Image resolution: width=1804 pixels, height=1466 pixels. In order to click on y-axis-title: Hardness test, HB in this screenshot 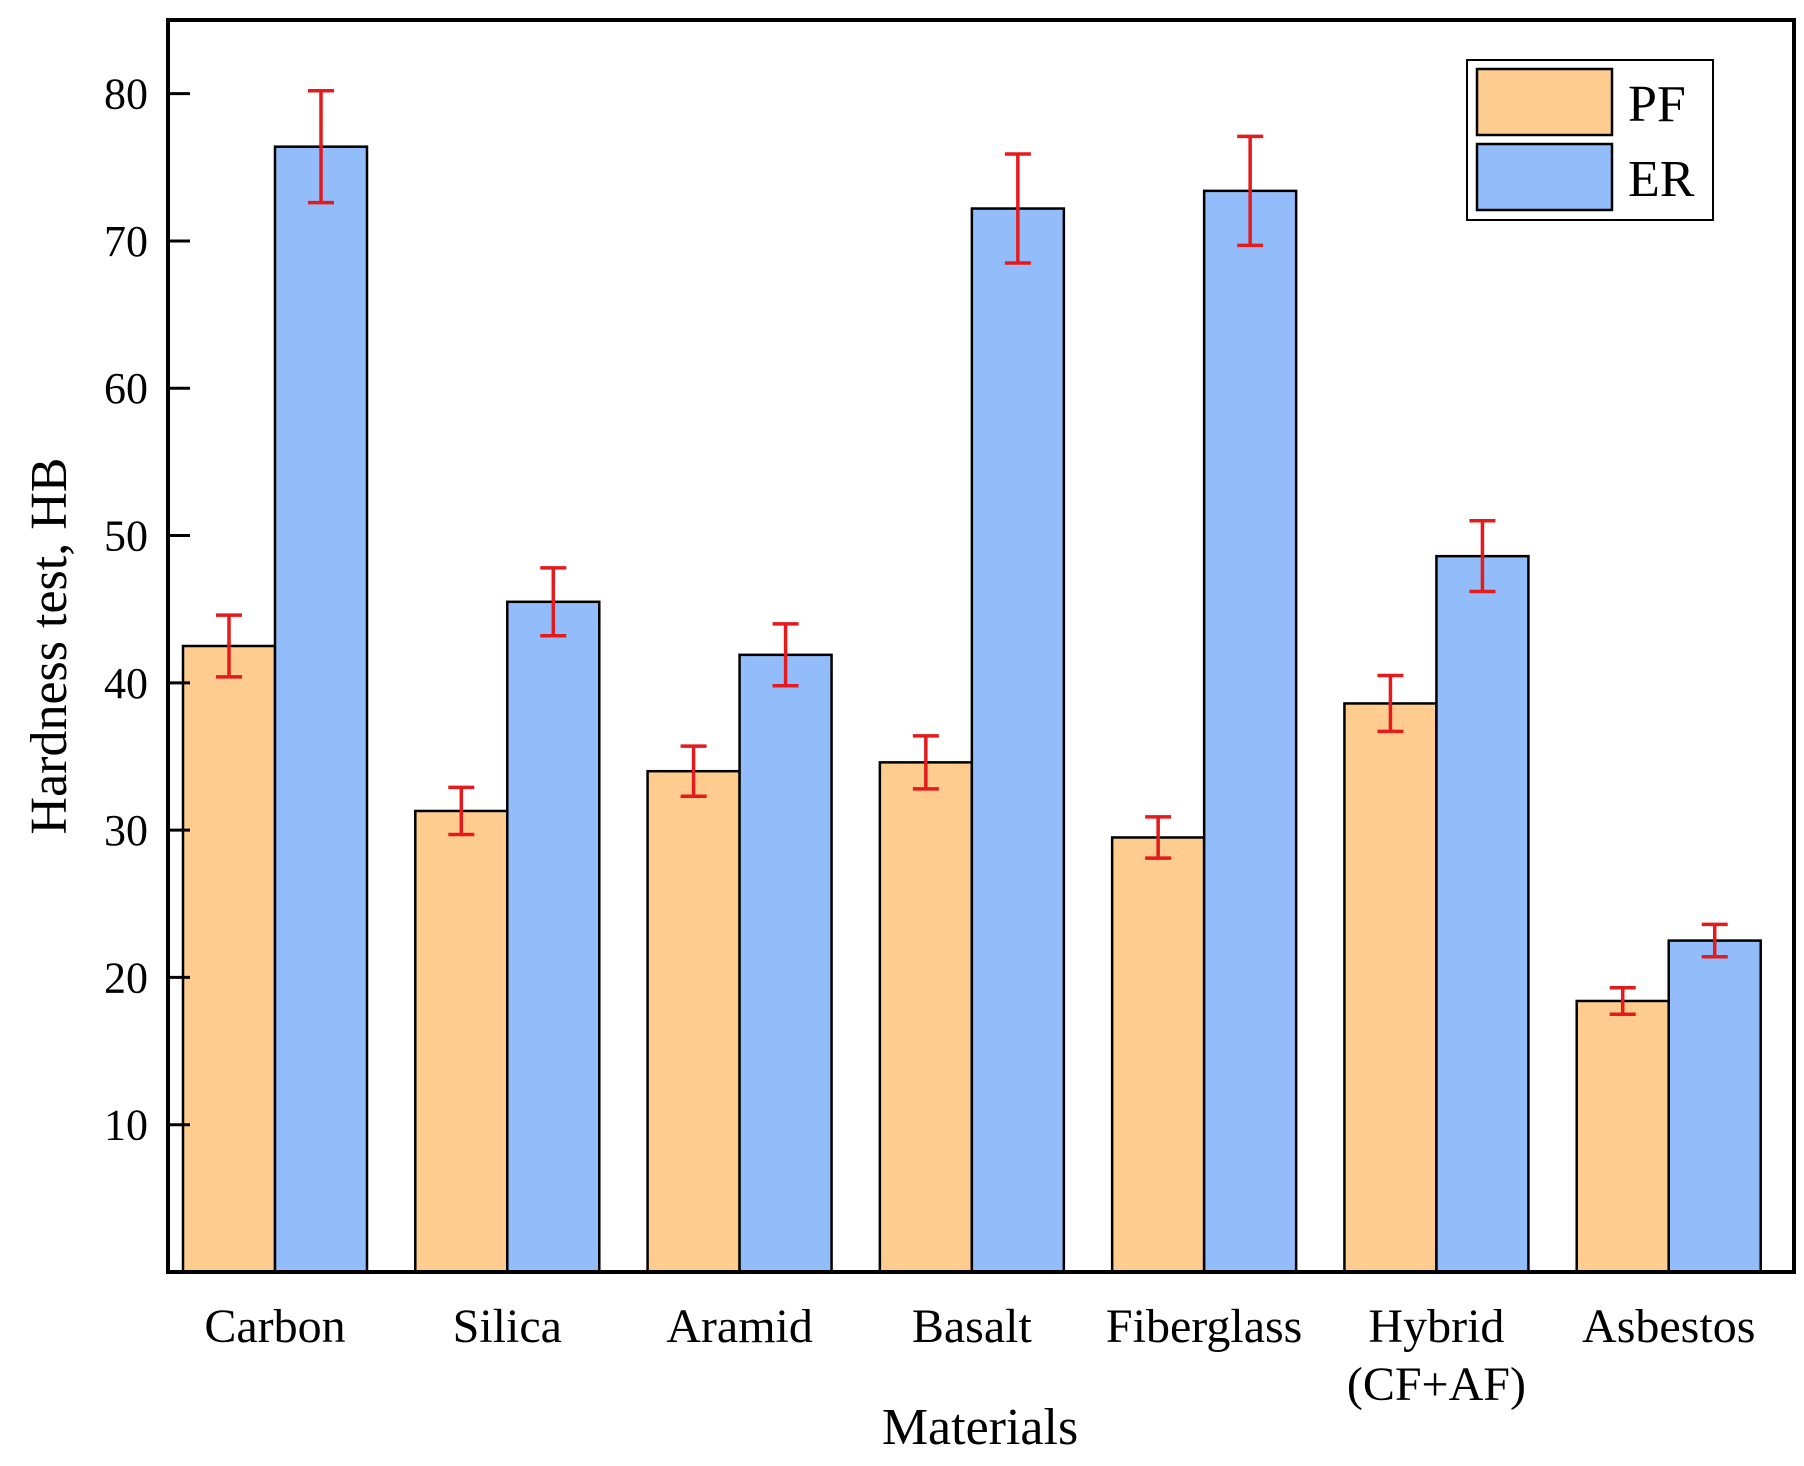, I will do `click(49, 646)`.